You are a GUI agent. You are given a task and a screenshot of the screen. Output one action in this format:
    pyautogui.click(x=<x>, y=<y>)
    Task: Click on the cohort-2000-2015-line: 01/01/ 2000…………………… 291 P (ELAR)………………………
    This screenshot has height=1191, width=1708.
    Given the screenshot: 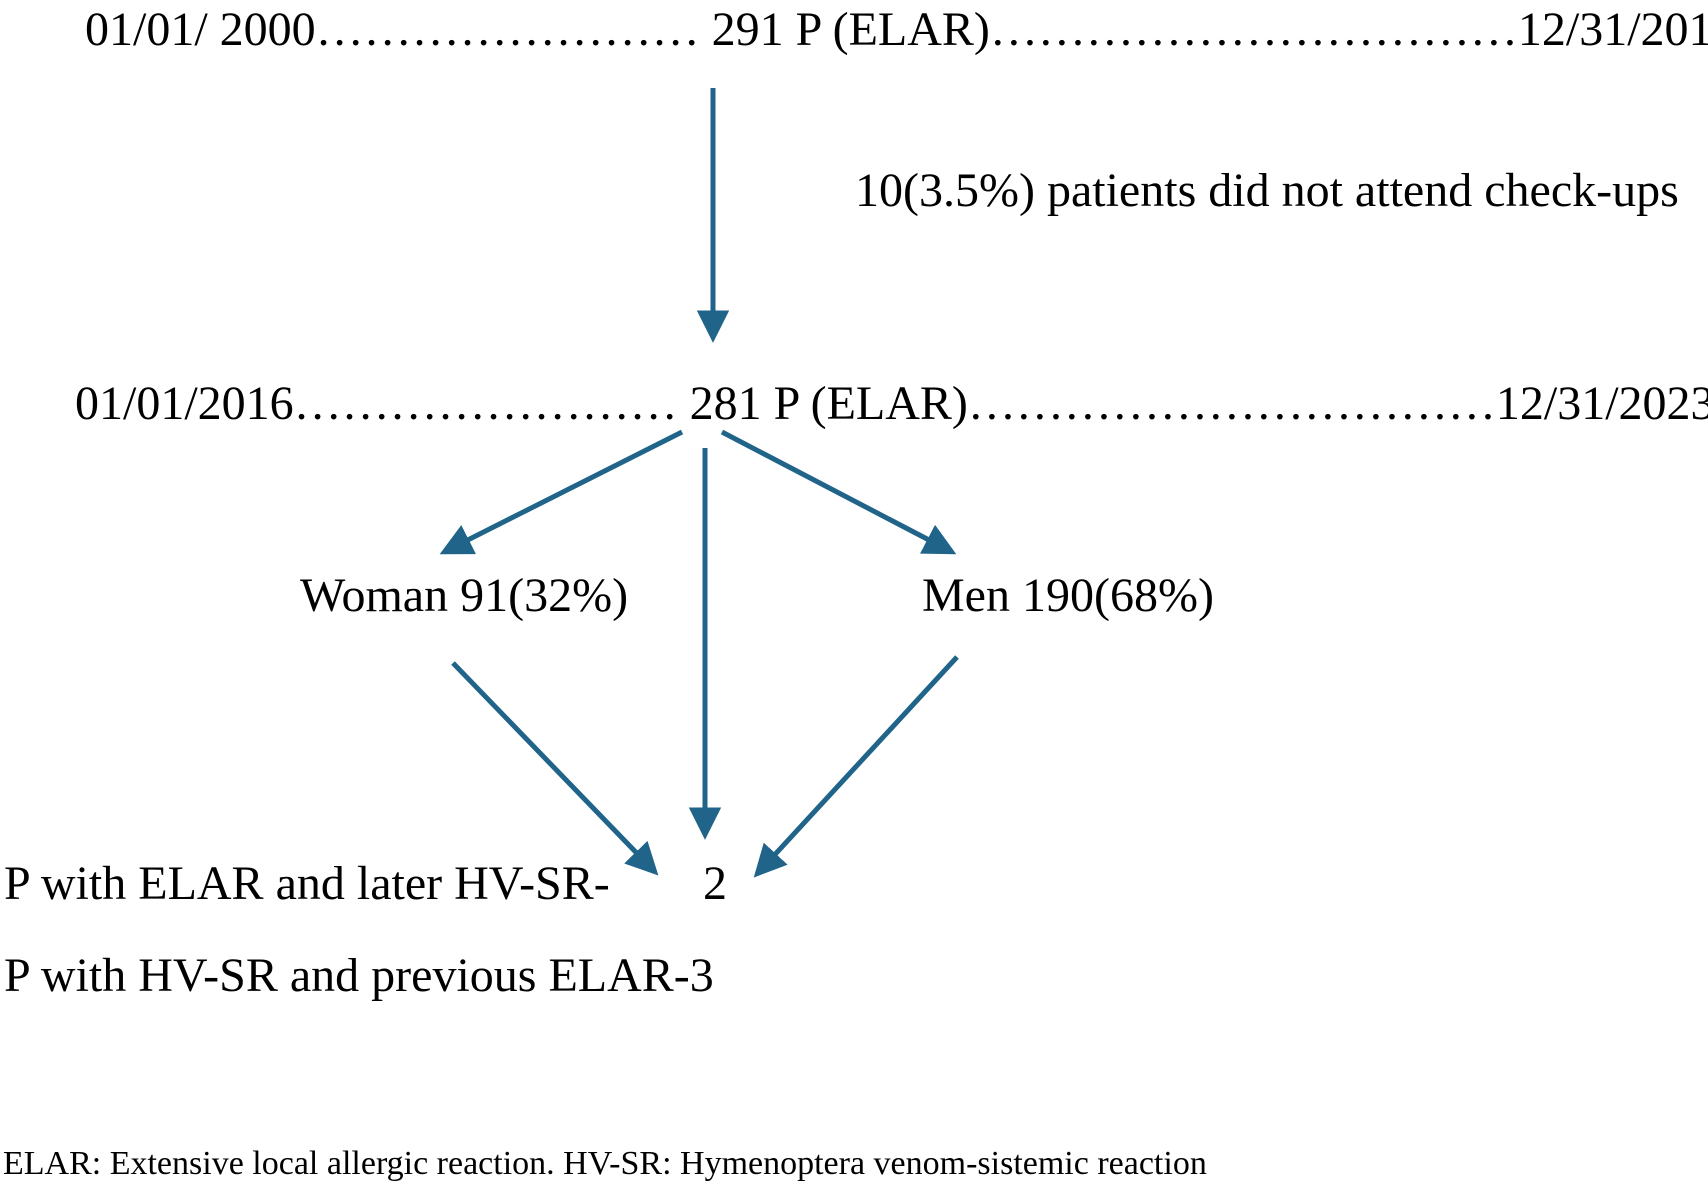 What is the action you would take?
    pyautogui.click(x=896, y=29)
    